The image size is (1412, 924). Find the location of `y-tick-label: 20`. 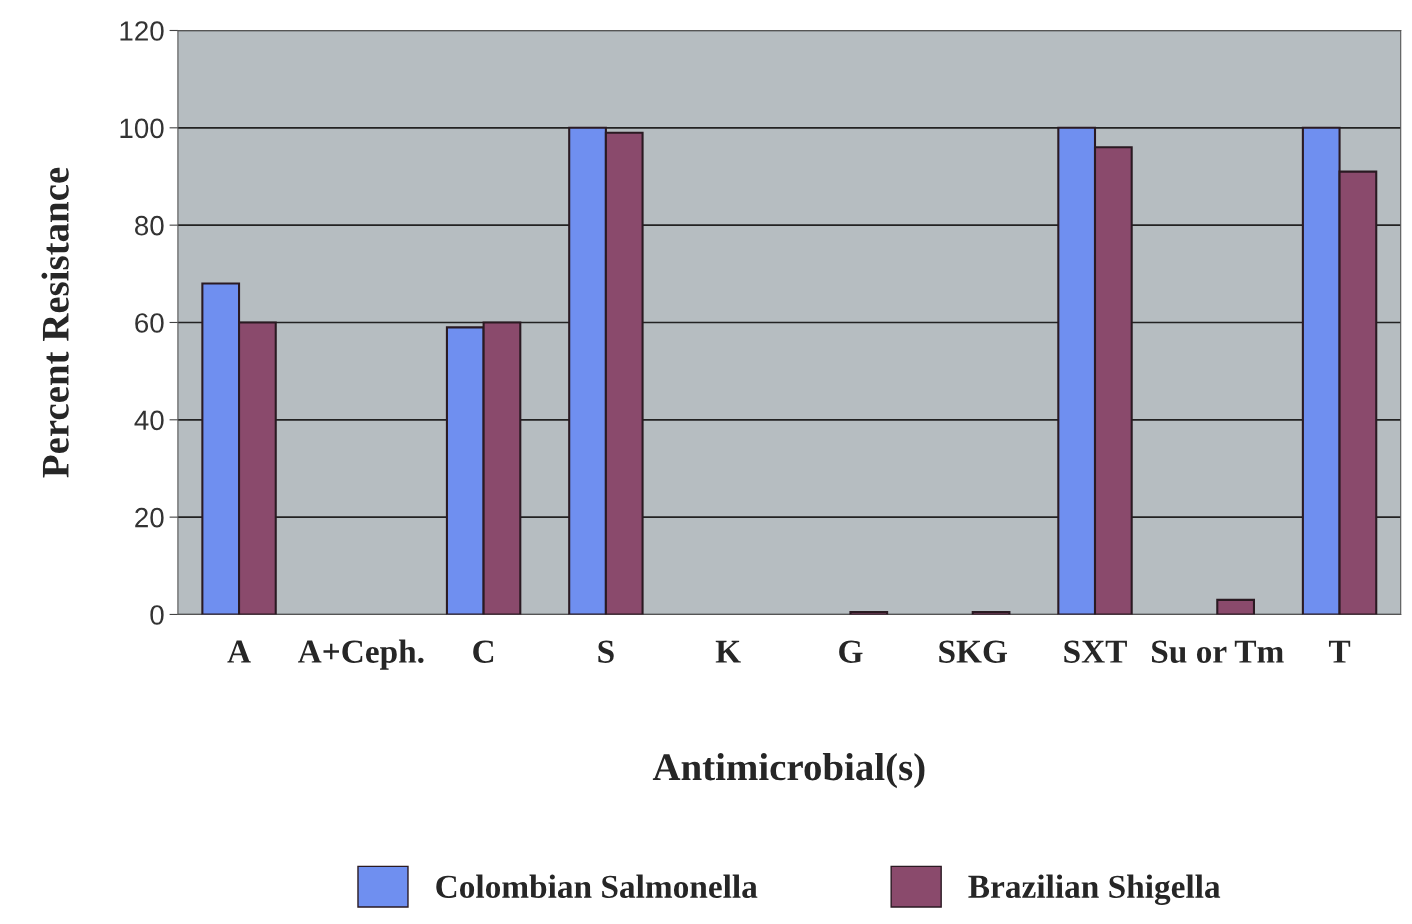

y-tick-label: 20 is located at coordinates (149, 517).